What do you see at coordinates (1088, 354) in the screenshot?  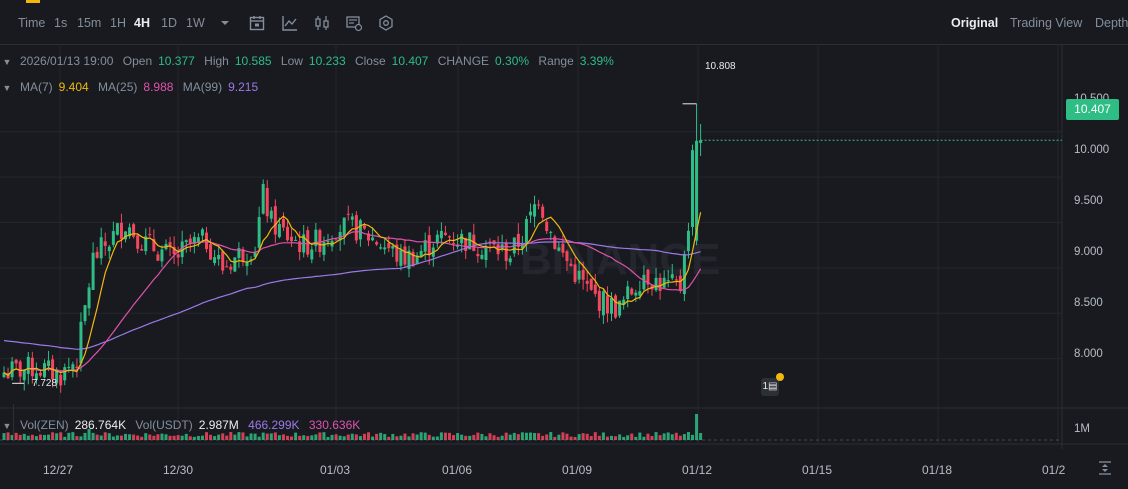 I see `y-tick-8000: 8.000` at bounding box center [1088, 354].